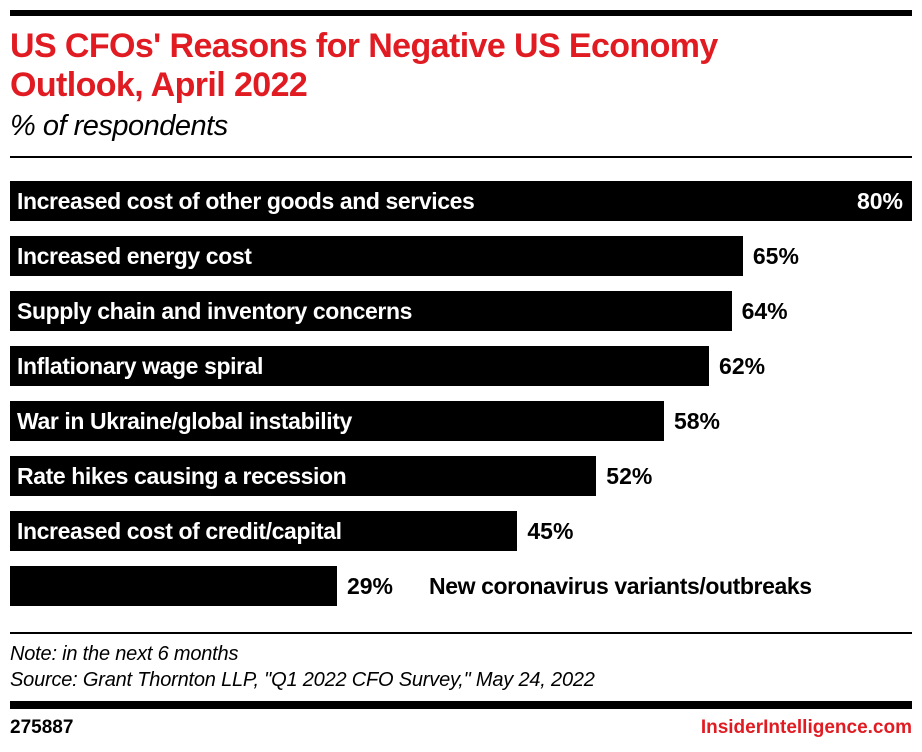  What do you see at coordinates (461, 705) in the screenshot?
I see `bottom-rule` at bounding box center [461, 705].